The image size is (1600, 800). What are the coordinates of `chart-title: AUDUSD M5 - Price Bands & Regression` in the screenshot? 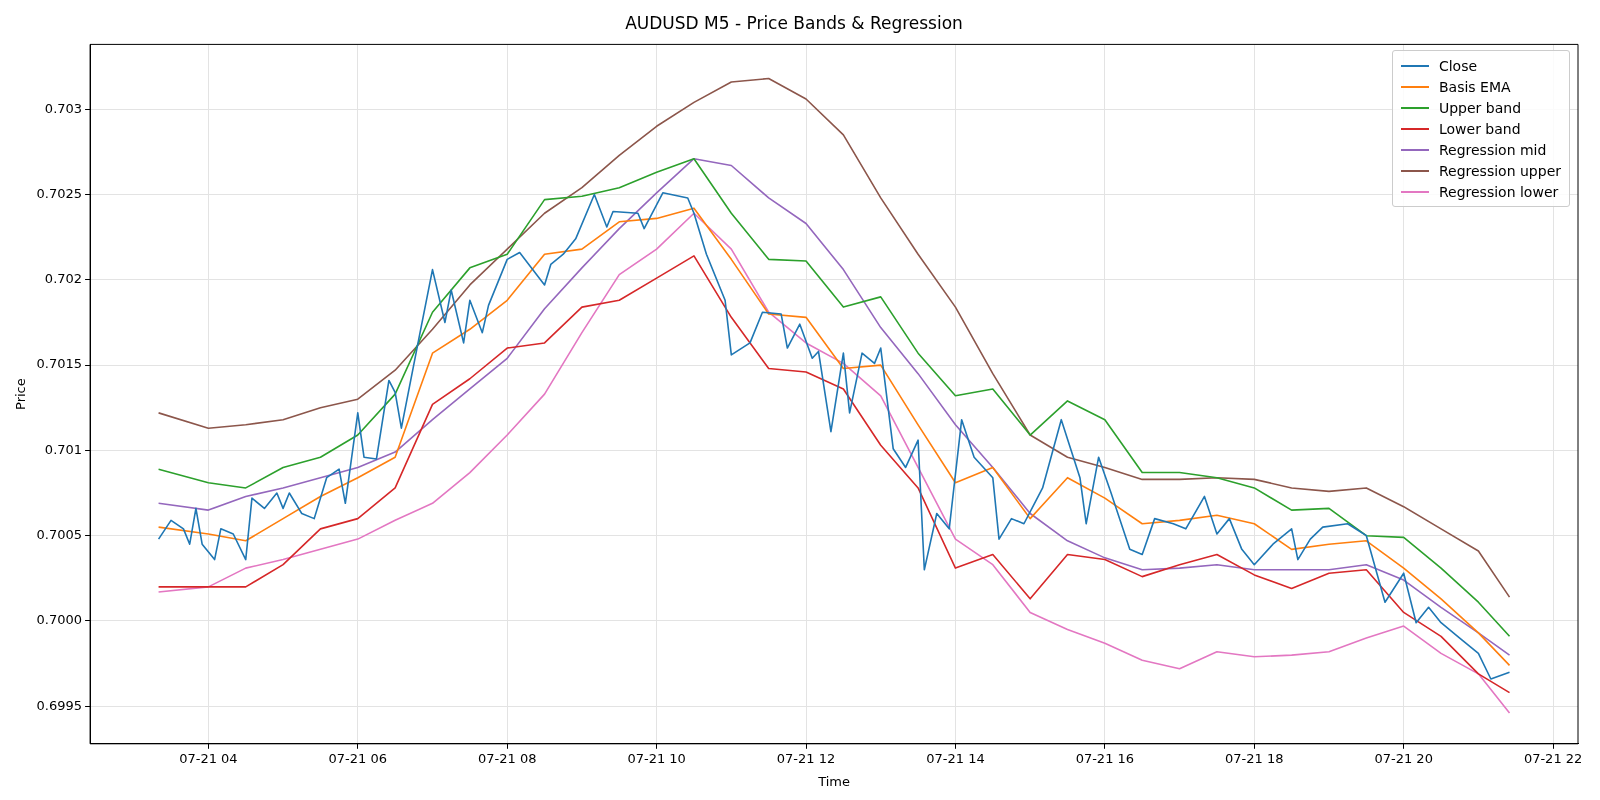 It's located at (794, 22).